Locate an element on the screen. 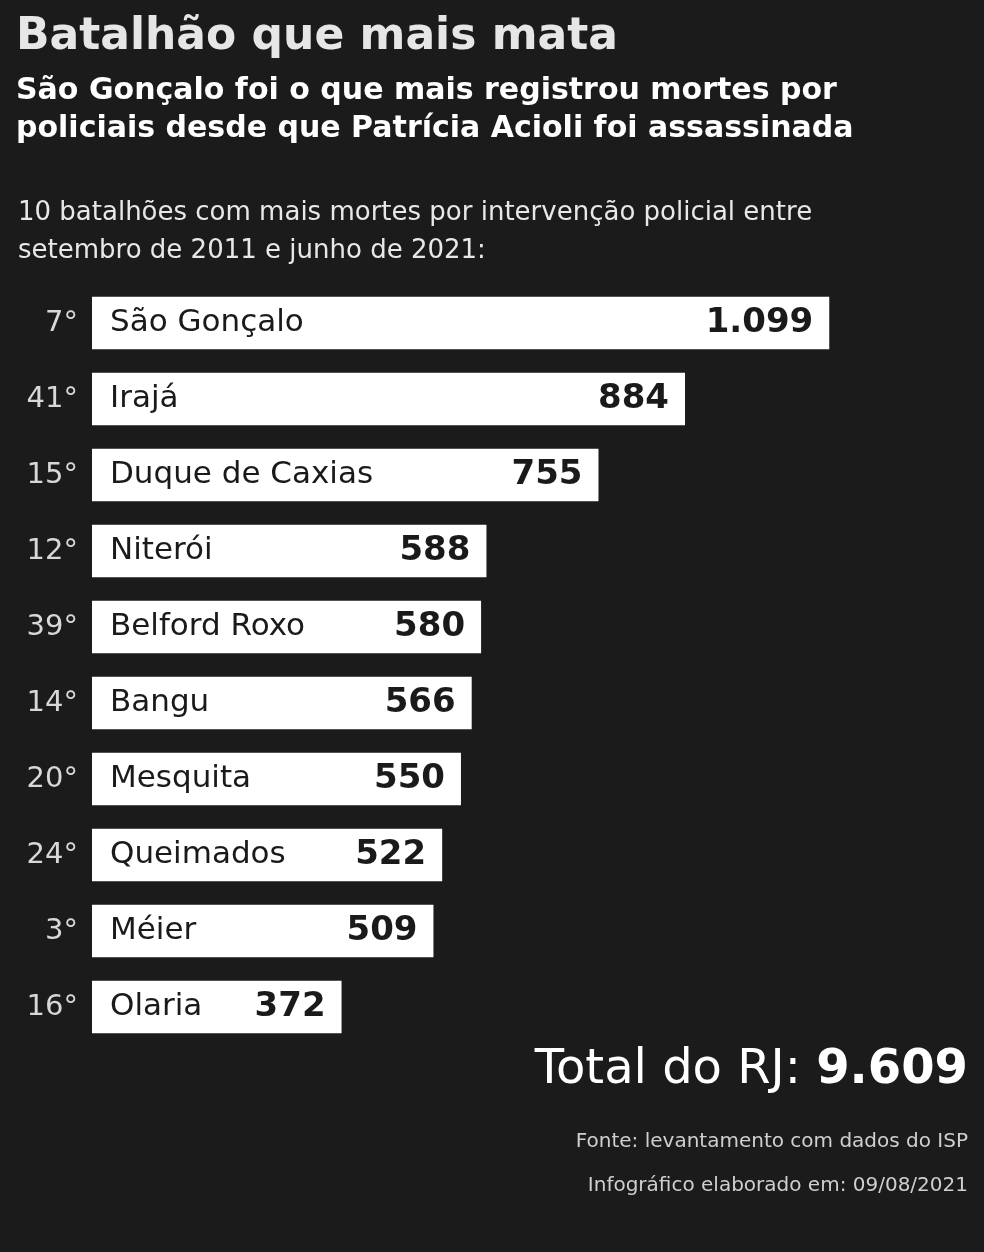 The height and width of the screenshot is (1252, 984). text: 14° is located at coordinates (52, 700).